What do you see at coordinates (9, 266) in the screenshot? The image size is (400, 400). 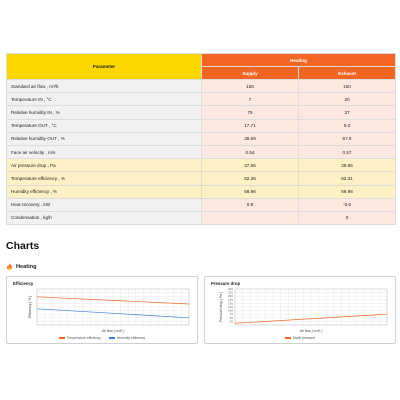 I see `flame-icon` at bounding box center [9, 266].